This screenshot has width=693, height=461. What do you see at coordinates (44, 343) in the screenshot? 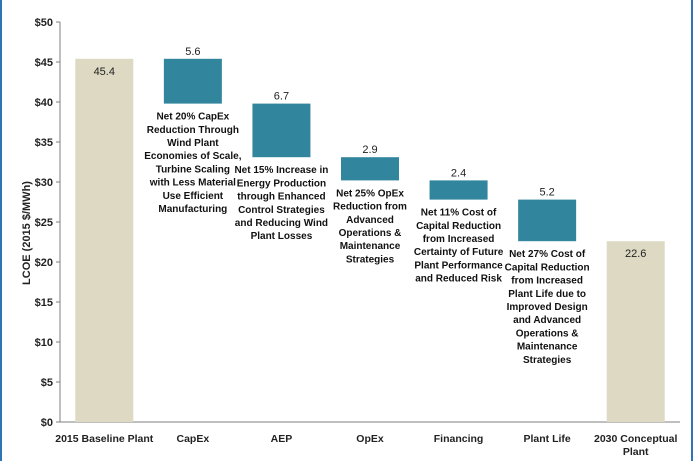
I see `y-tick-label: $10` at bounding box center [44, 343].